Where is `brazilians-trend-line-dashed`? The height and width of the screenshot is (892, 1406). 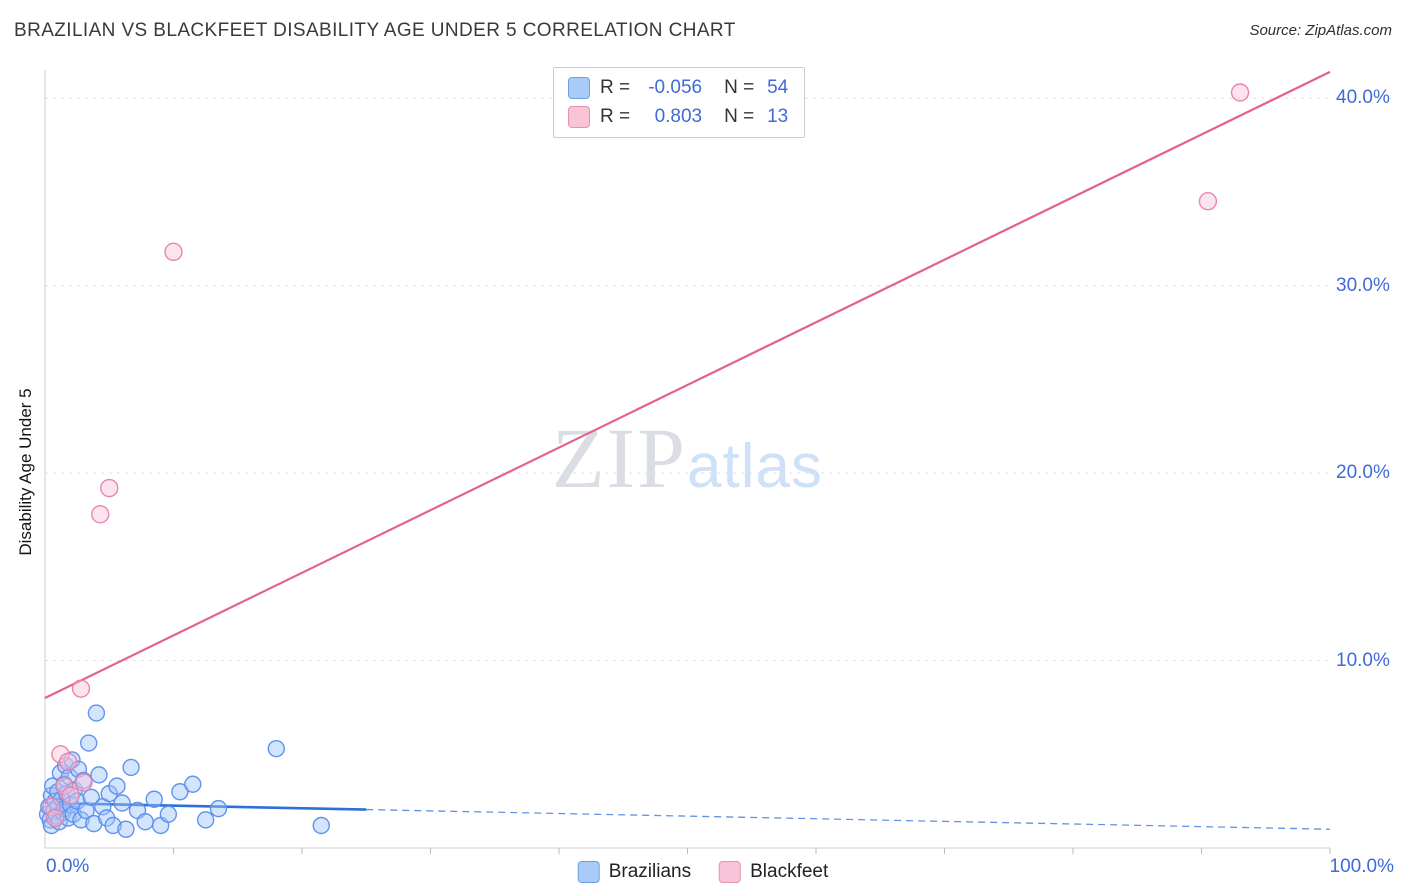 brazilians-trend-line-dashed is located at coordinates (848, 819).